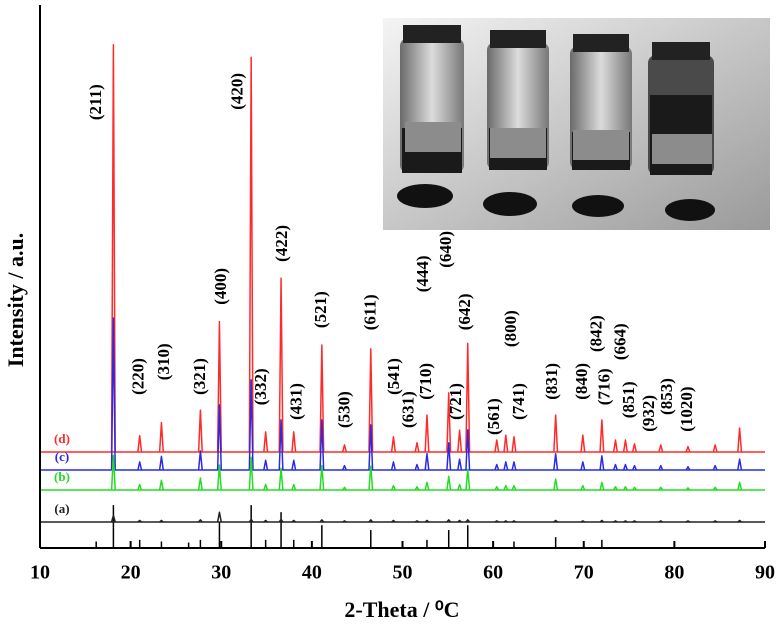 The height and width of the screenshot is (641, 782). I want to click on x-tick-label: 90, so click(765, 573).